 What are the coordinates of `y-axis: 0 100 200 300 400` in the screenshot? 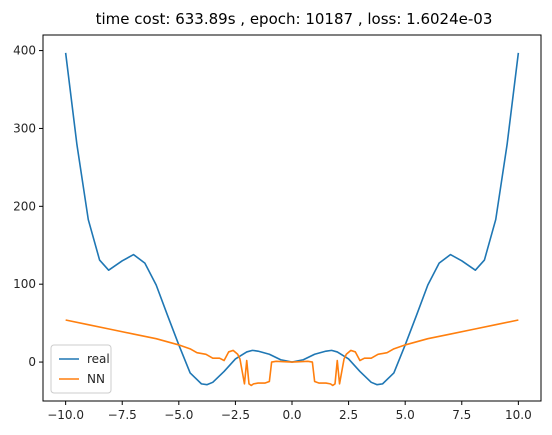 It's located at (28, 206).